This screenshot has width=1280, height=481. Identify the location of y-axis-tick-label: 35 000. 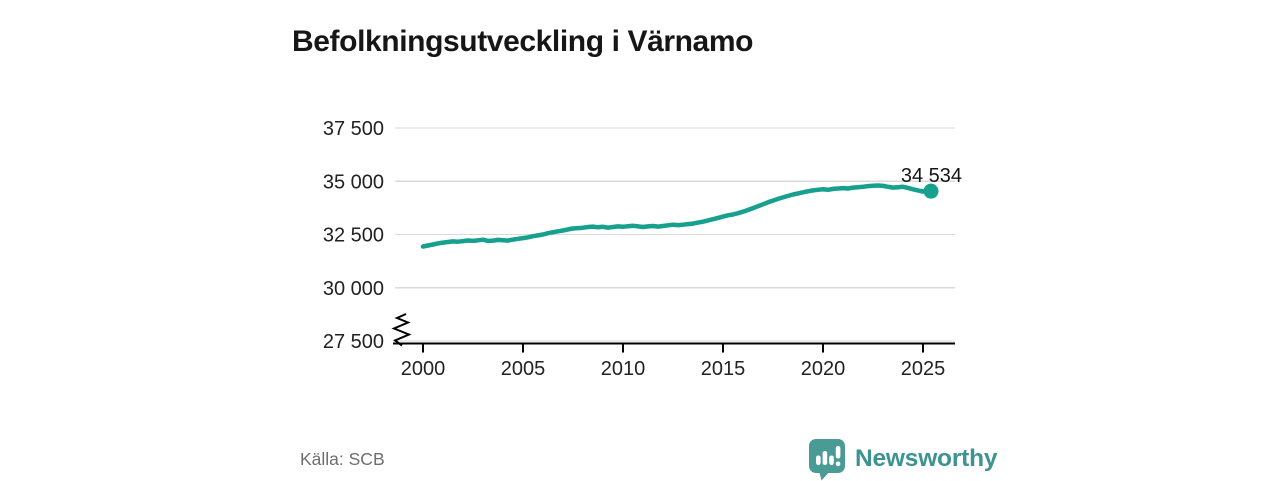
(353, 182).